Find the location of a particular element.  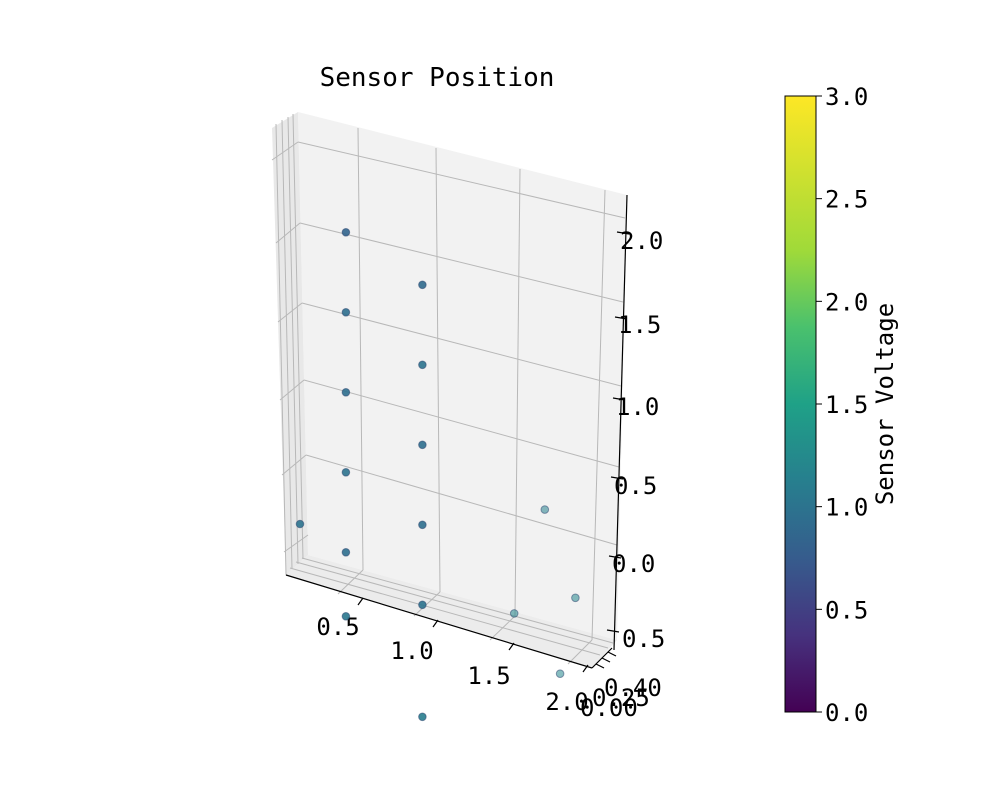

colorbar-label: Sensor Voltage is located at coordinates (885, 404).